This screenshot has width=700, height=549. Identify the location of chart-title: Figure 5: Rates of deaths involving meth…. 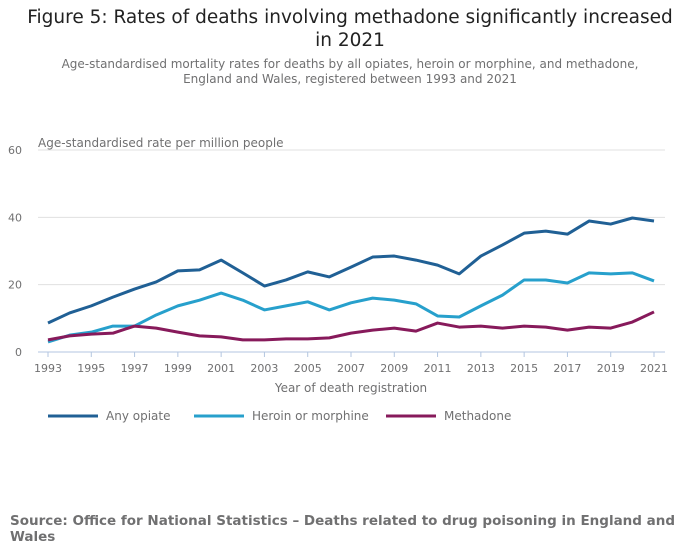
(350, 29).